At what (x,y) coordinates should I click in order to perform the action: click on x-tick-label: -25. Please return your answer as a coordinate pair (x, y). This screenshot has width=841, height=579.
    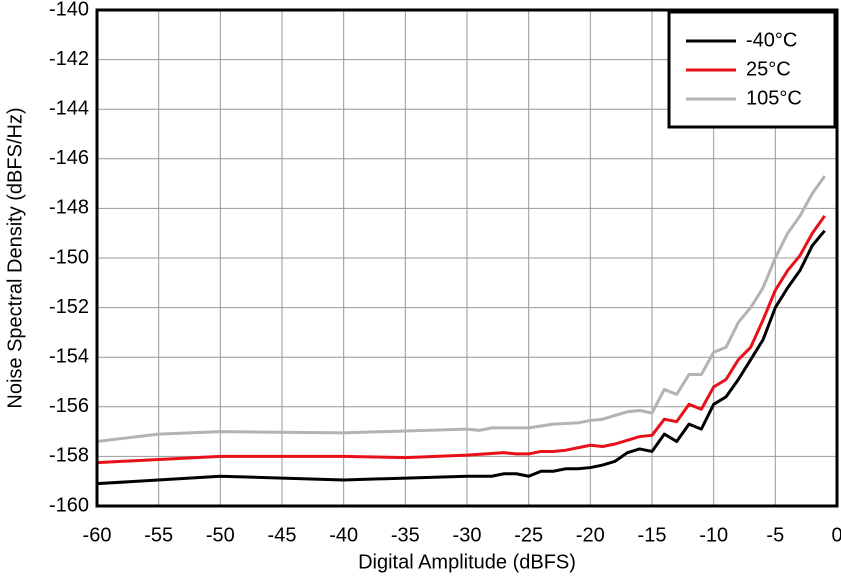
    Looking at the image, I should click on (528, 535).